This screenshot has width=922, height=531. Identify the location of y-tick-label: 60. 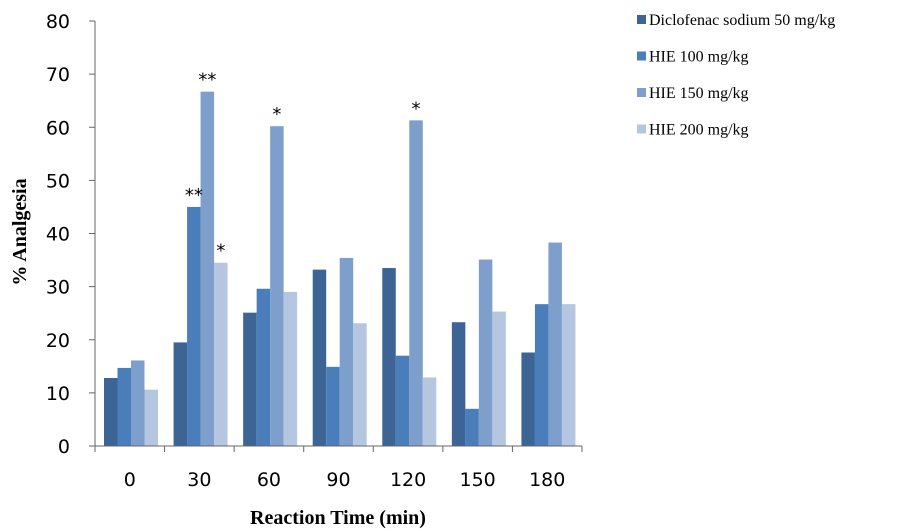
(58, 128).